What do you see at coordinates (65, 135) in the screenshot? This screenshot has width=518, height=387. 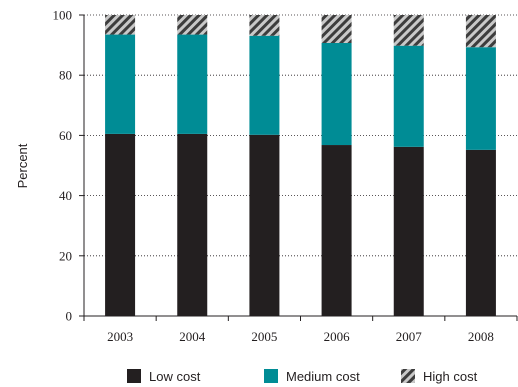 I see `y-tick-label: 60` at bounding box center [65, 135].